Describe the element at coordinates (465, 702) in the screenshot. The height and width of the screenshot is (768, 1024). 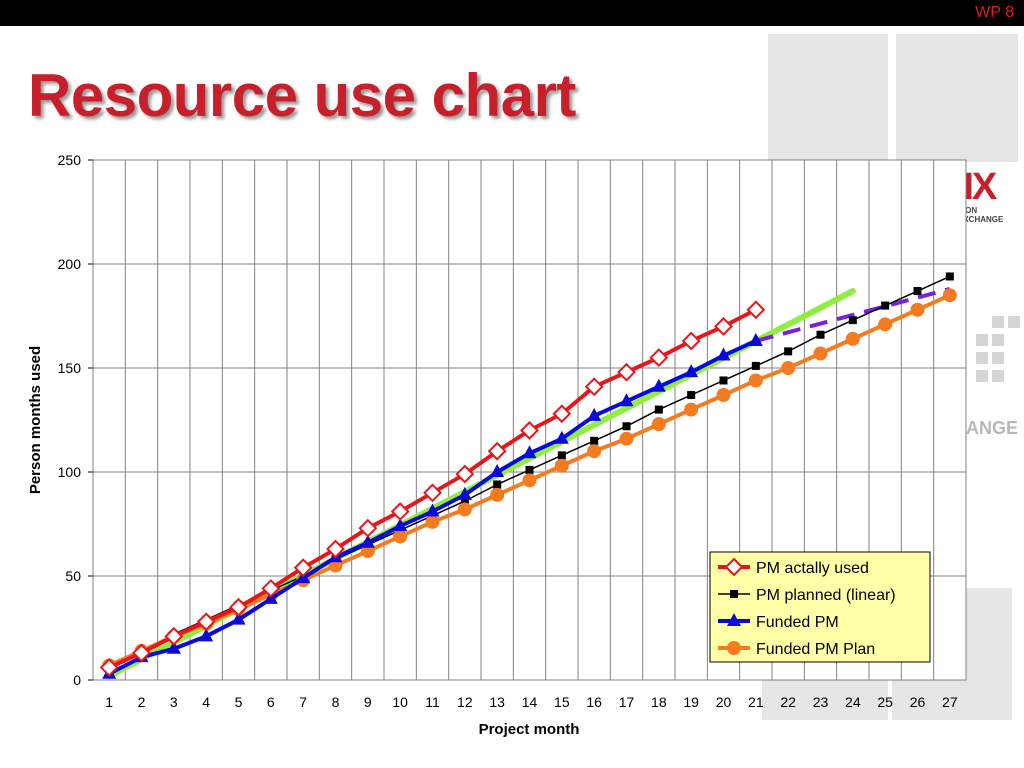
I see `x-tick-label: 12` at that location.